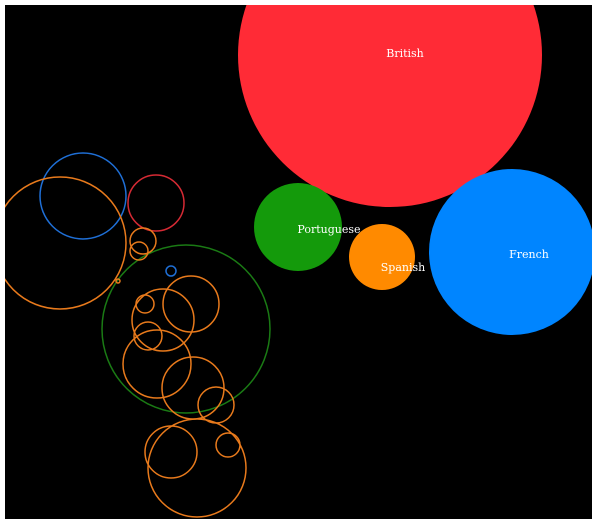 The image size is (592, 519). What do you see at coordinates (328, 229) in the screenshot?
I see `bubble-label-portuguese: Portuguese` at bounding box center [328, 229].